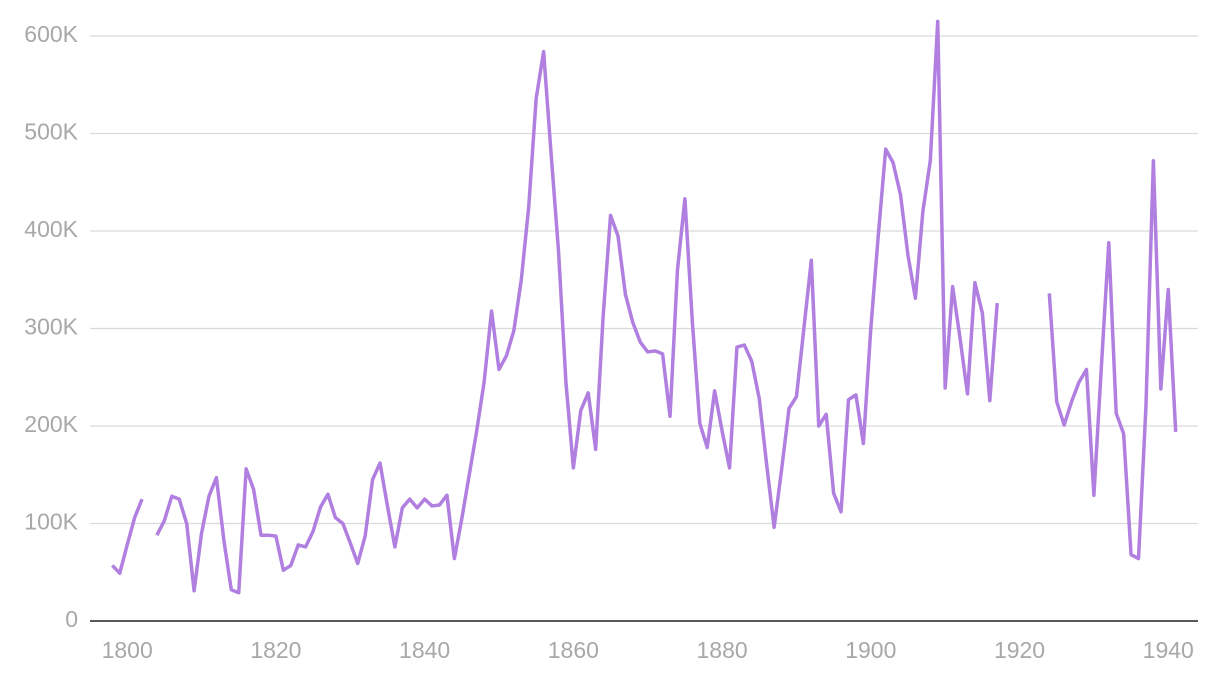 The width and height of the screenshot is (1220, 680). What do you see at coordinates (870, 650) in the screenshot?
I see `x-tick-label: 1900` at bounding box center [870, 650].